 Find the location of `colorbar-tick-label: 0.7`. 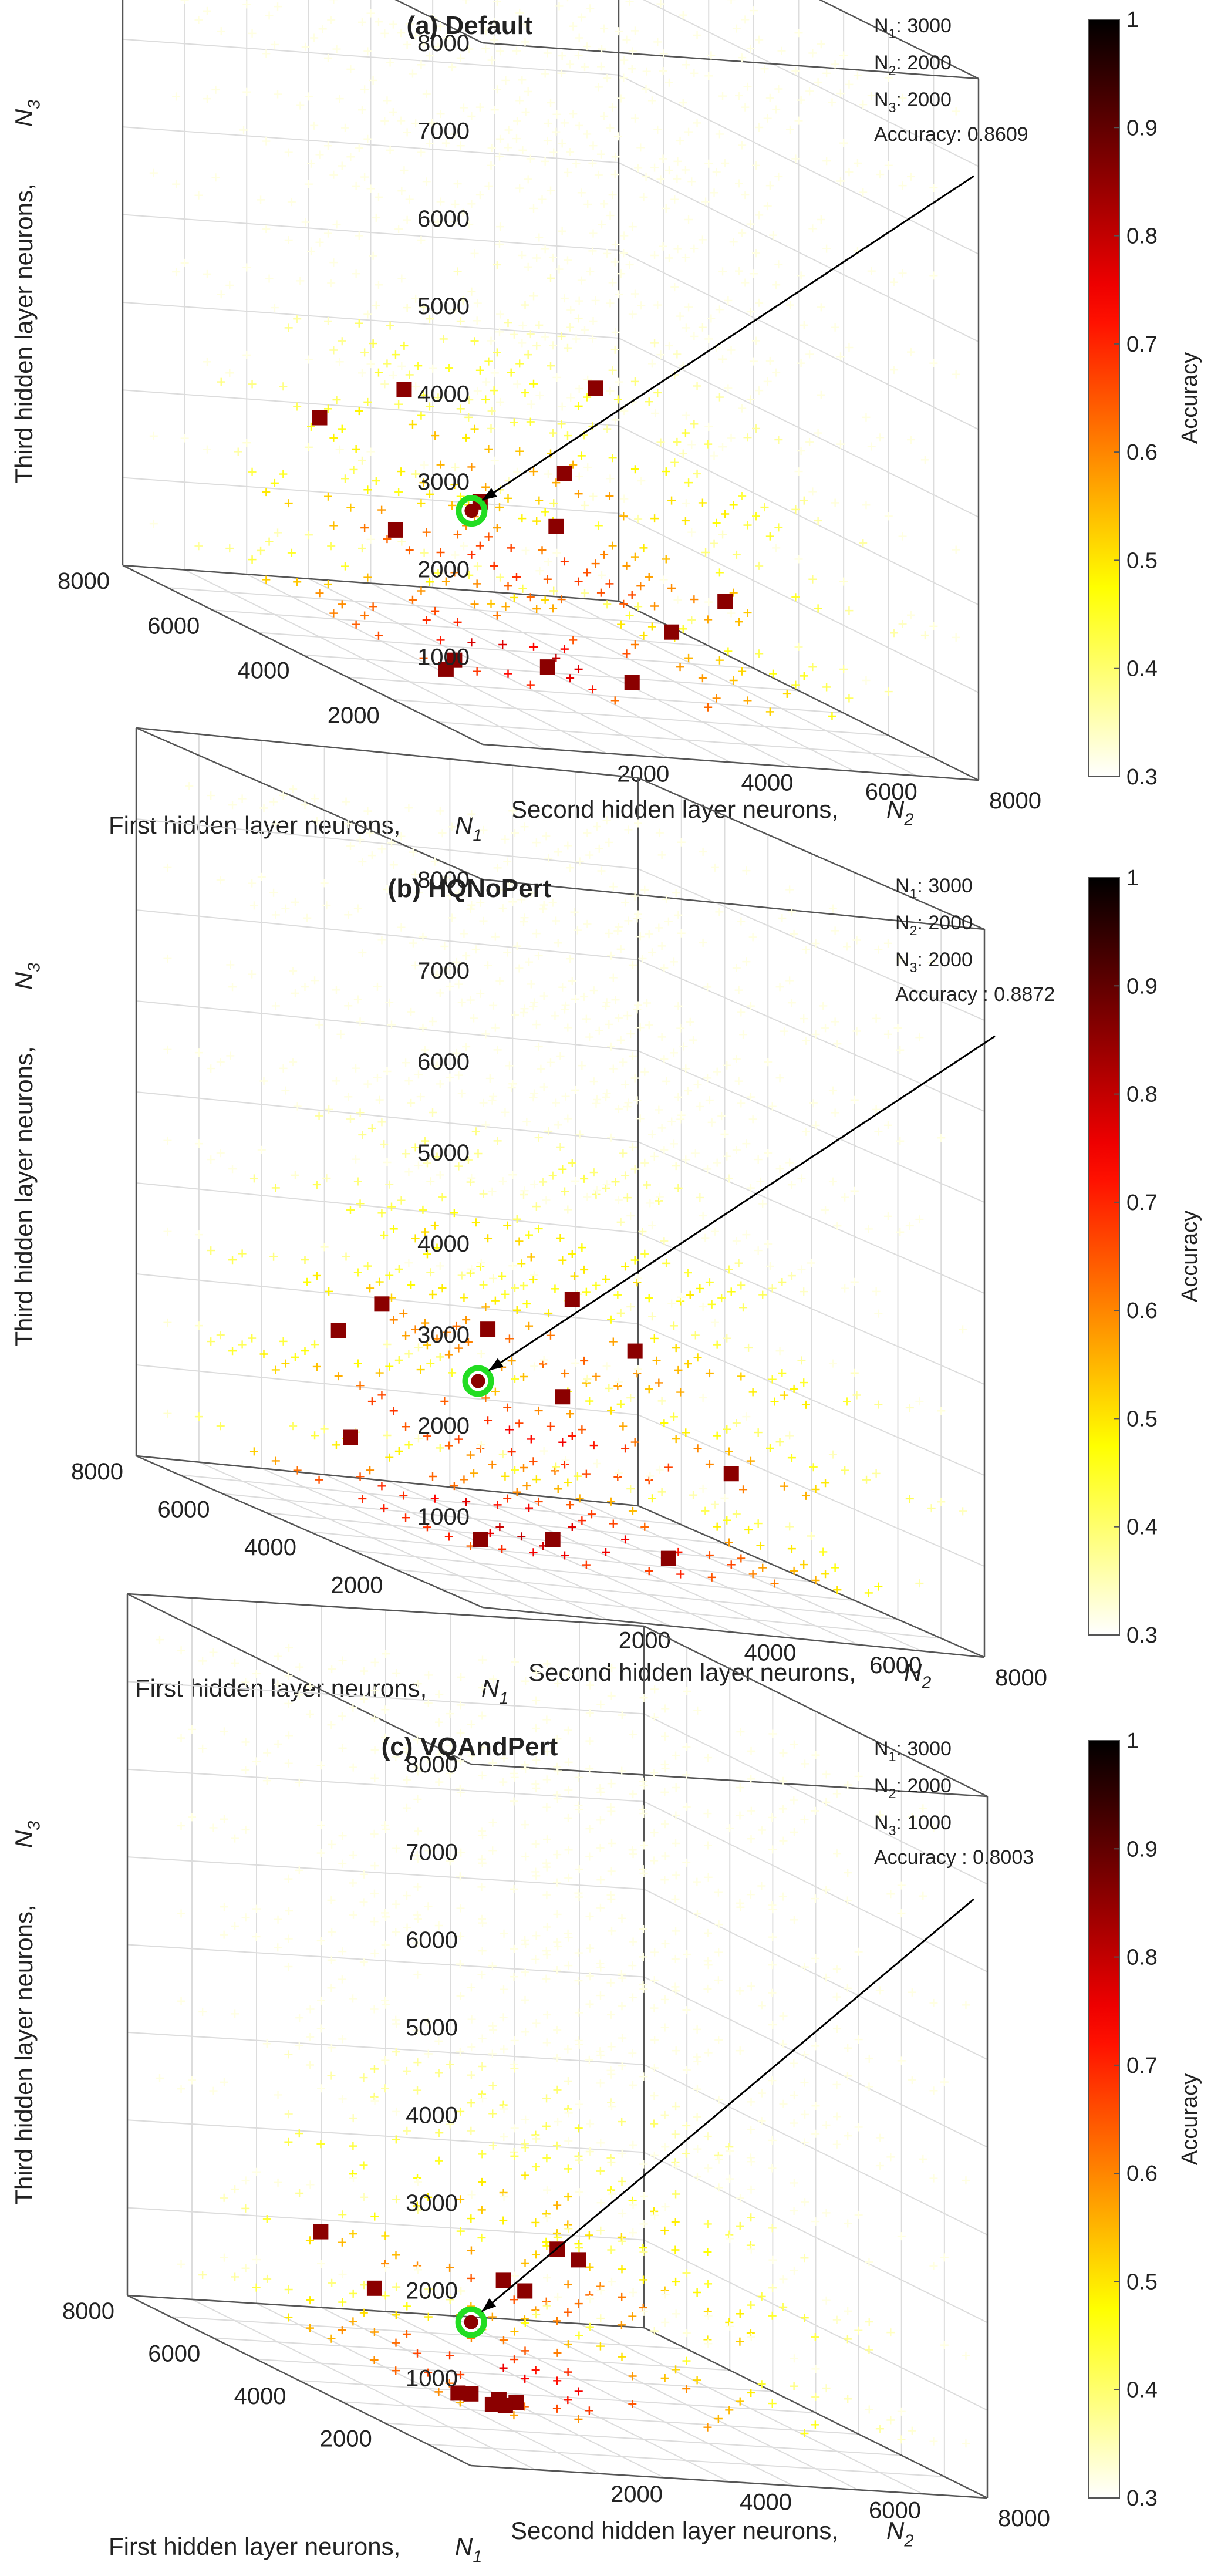

colorbar-tick-label: 0.7 is located at coordinates (1142, 2066).